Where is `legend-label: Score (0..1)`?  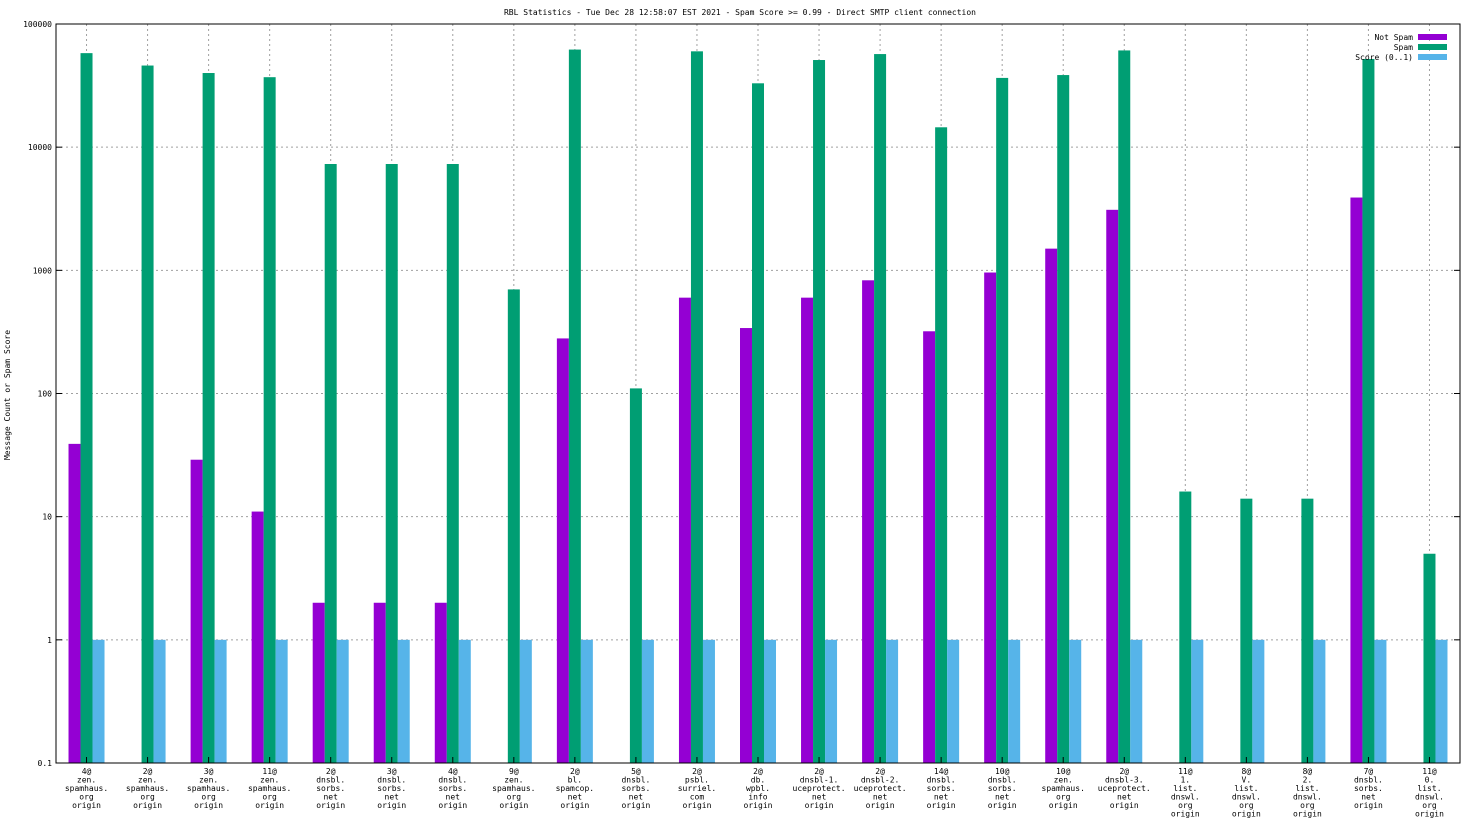 legend-label: Score (0..1) is located at coordinates (1384, 57).